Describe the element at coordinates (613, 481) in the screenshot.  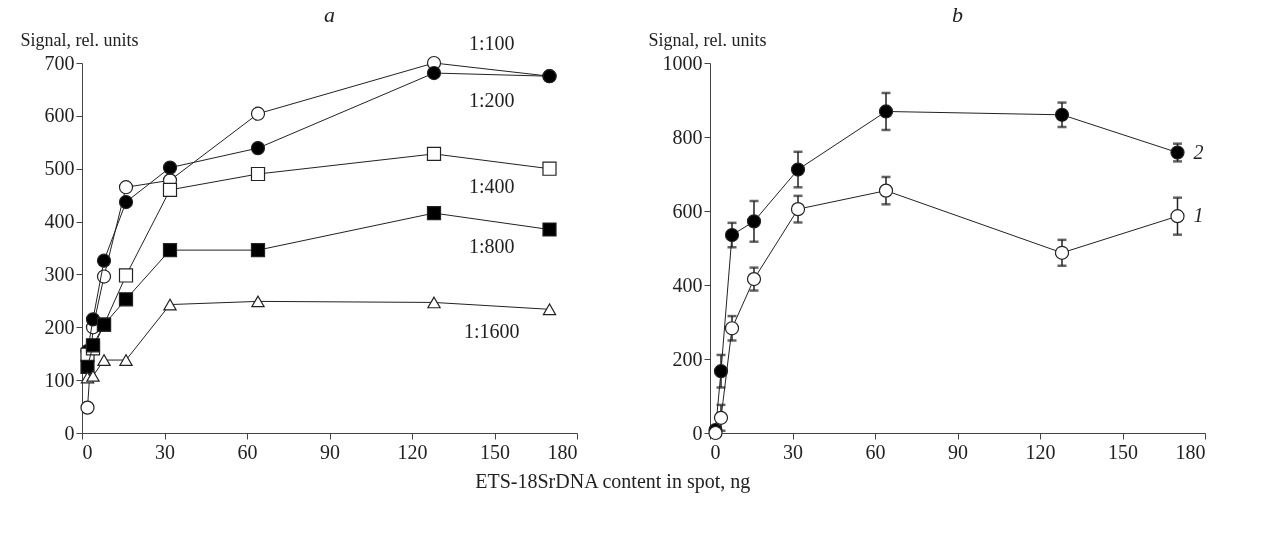
I see `x-axis-title: ETS-18SrDNA content in spot, ng` at that location.